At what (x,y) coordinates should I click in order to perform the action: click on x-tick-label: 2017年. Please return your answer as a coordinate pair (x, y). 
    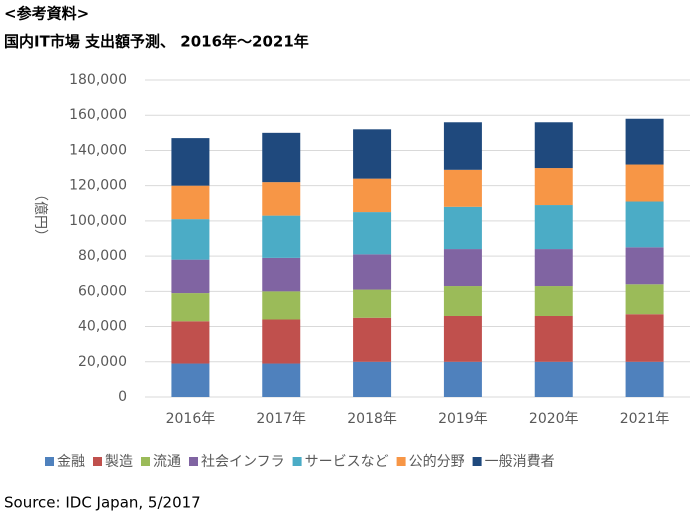
    Looking at the image, I should click on (281, 419).